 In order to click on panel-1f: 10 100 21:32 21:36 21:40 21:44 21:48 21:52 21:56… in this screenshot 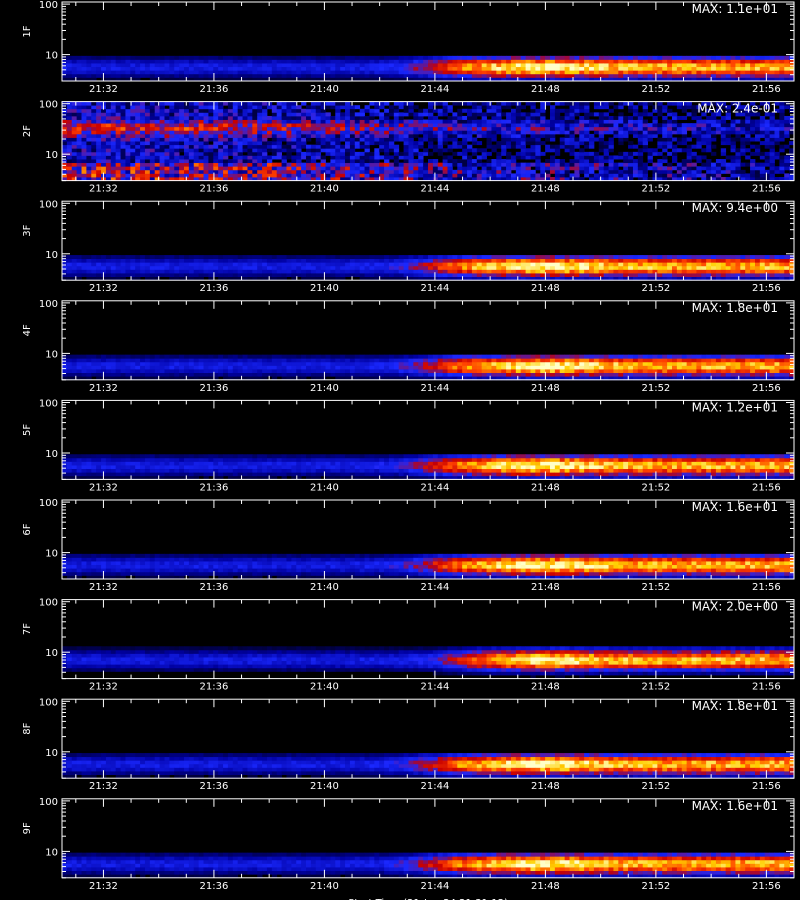, I will do `click(408, 47)`.